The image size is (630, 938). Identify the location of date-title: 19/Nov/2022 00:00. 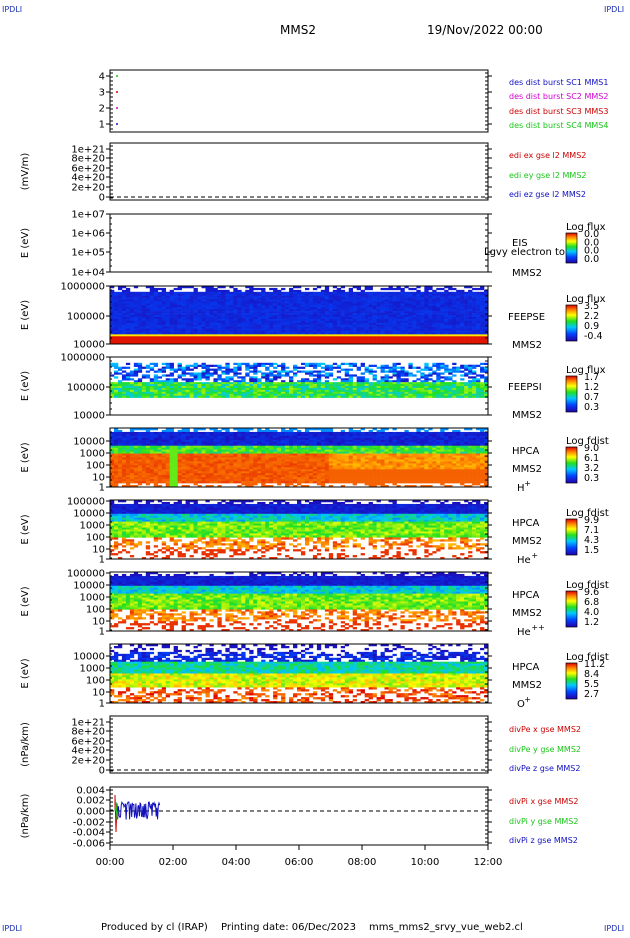
(485, 30).